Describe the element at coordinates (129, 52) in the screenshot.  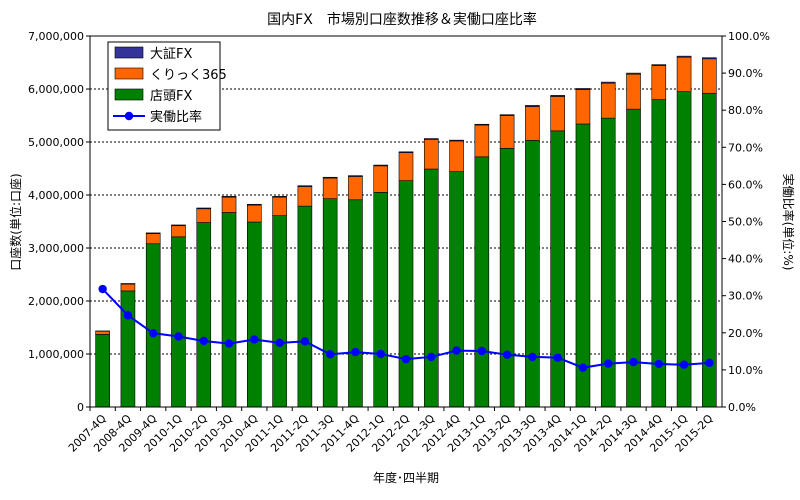
I see `legend-swatch` at that location.